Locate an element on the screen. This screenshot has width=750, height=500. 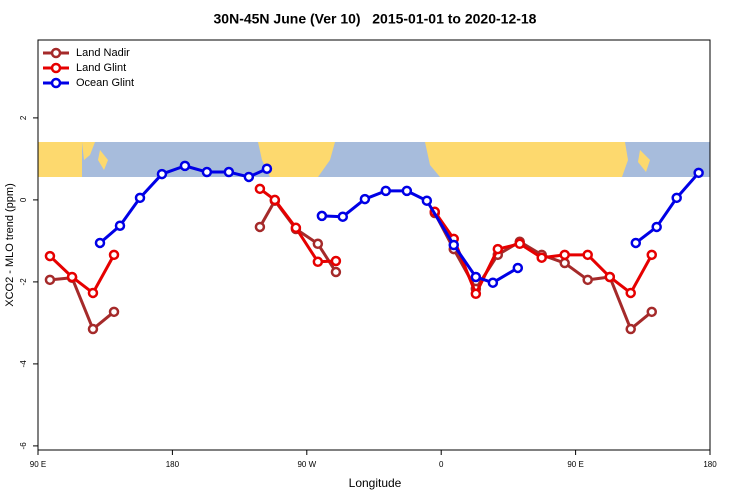
legend-label: Land Nadir is located at coordinates (103, 53).